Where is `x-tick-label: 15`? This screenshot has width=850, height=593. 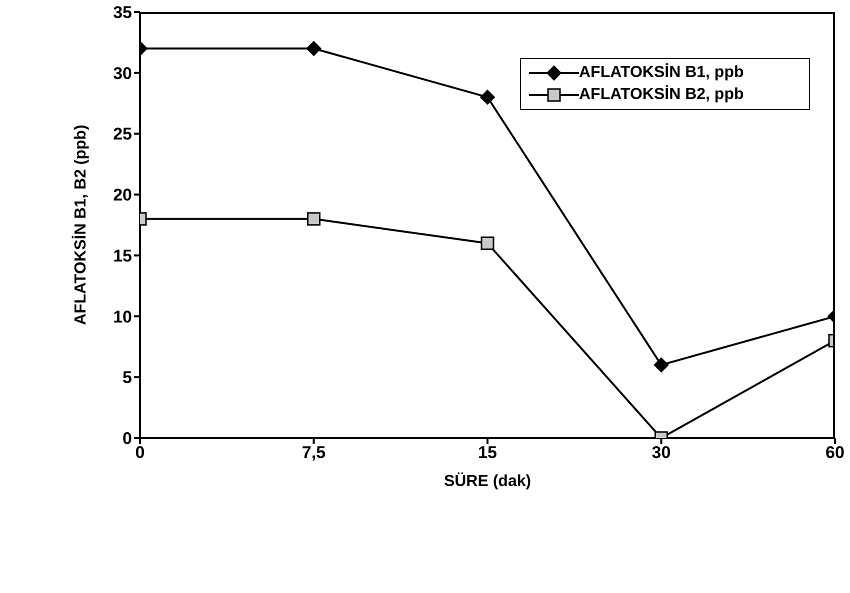
x-tick-label: 15 is located at coordinates (487, 452).